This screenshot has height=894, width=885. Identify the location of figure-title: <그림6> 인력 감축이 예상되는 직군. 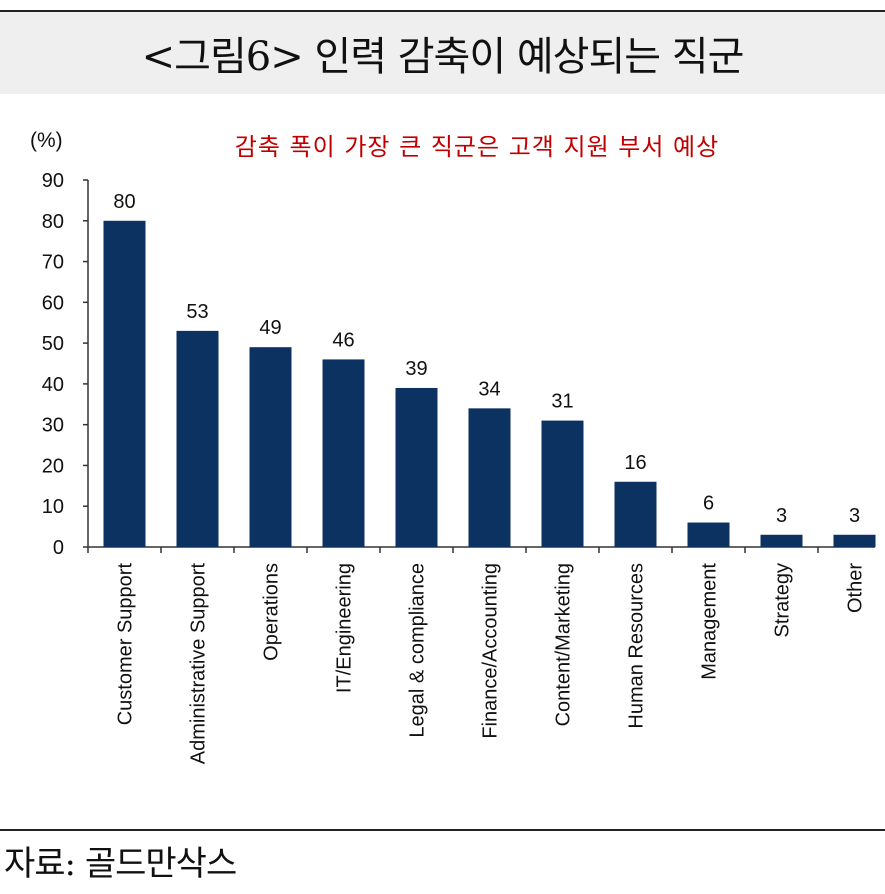
(443, 57).